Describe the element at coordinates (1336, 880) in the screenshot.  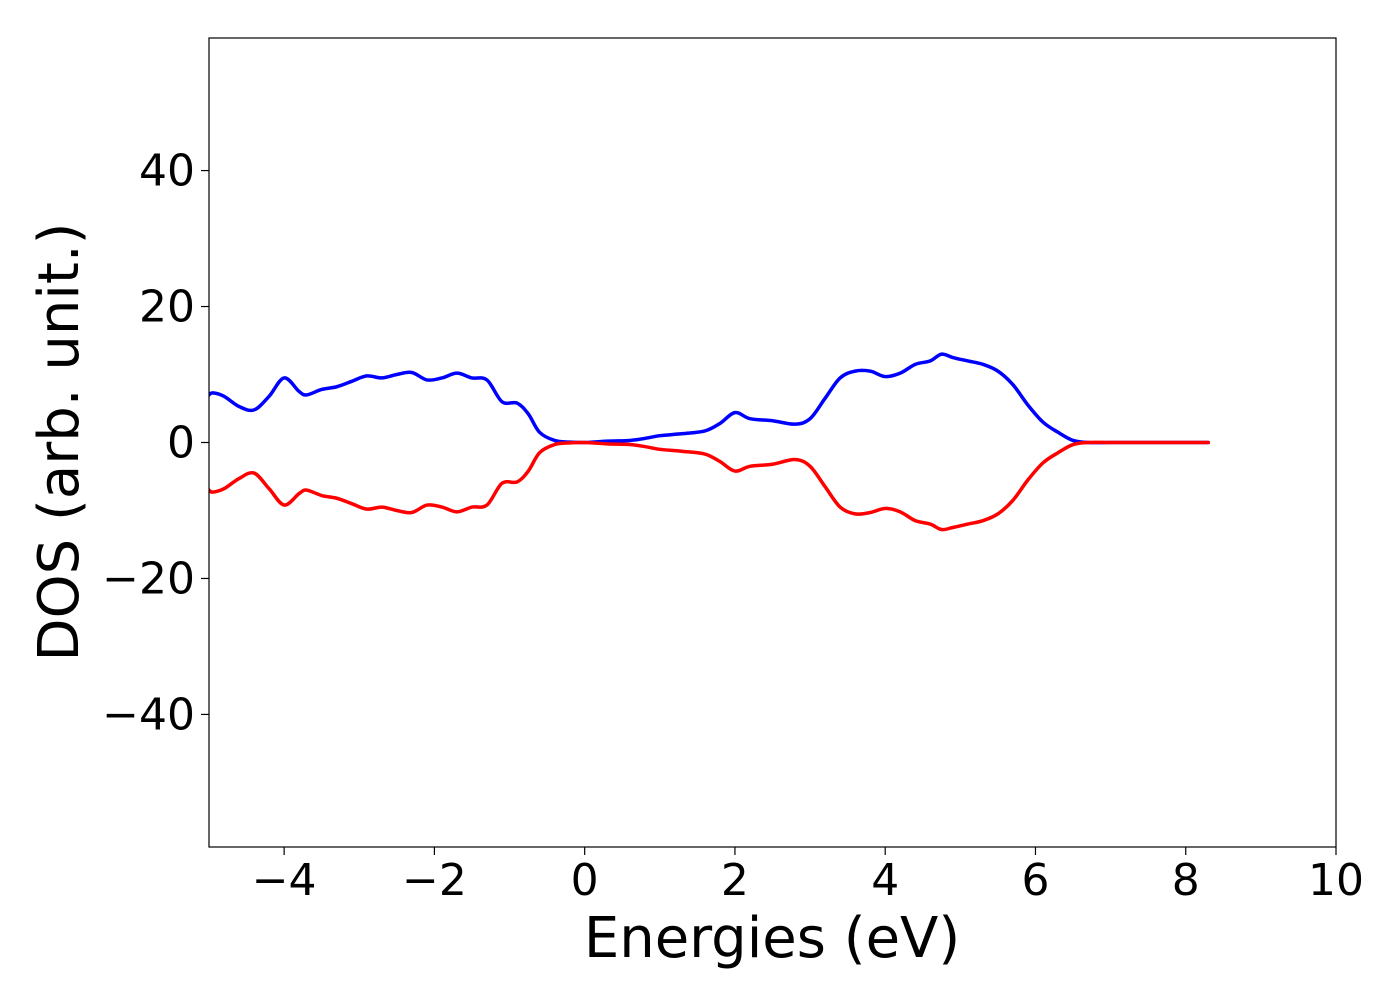
I see `x-tick-label: 10` at that location.